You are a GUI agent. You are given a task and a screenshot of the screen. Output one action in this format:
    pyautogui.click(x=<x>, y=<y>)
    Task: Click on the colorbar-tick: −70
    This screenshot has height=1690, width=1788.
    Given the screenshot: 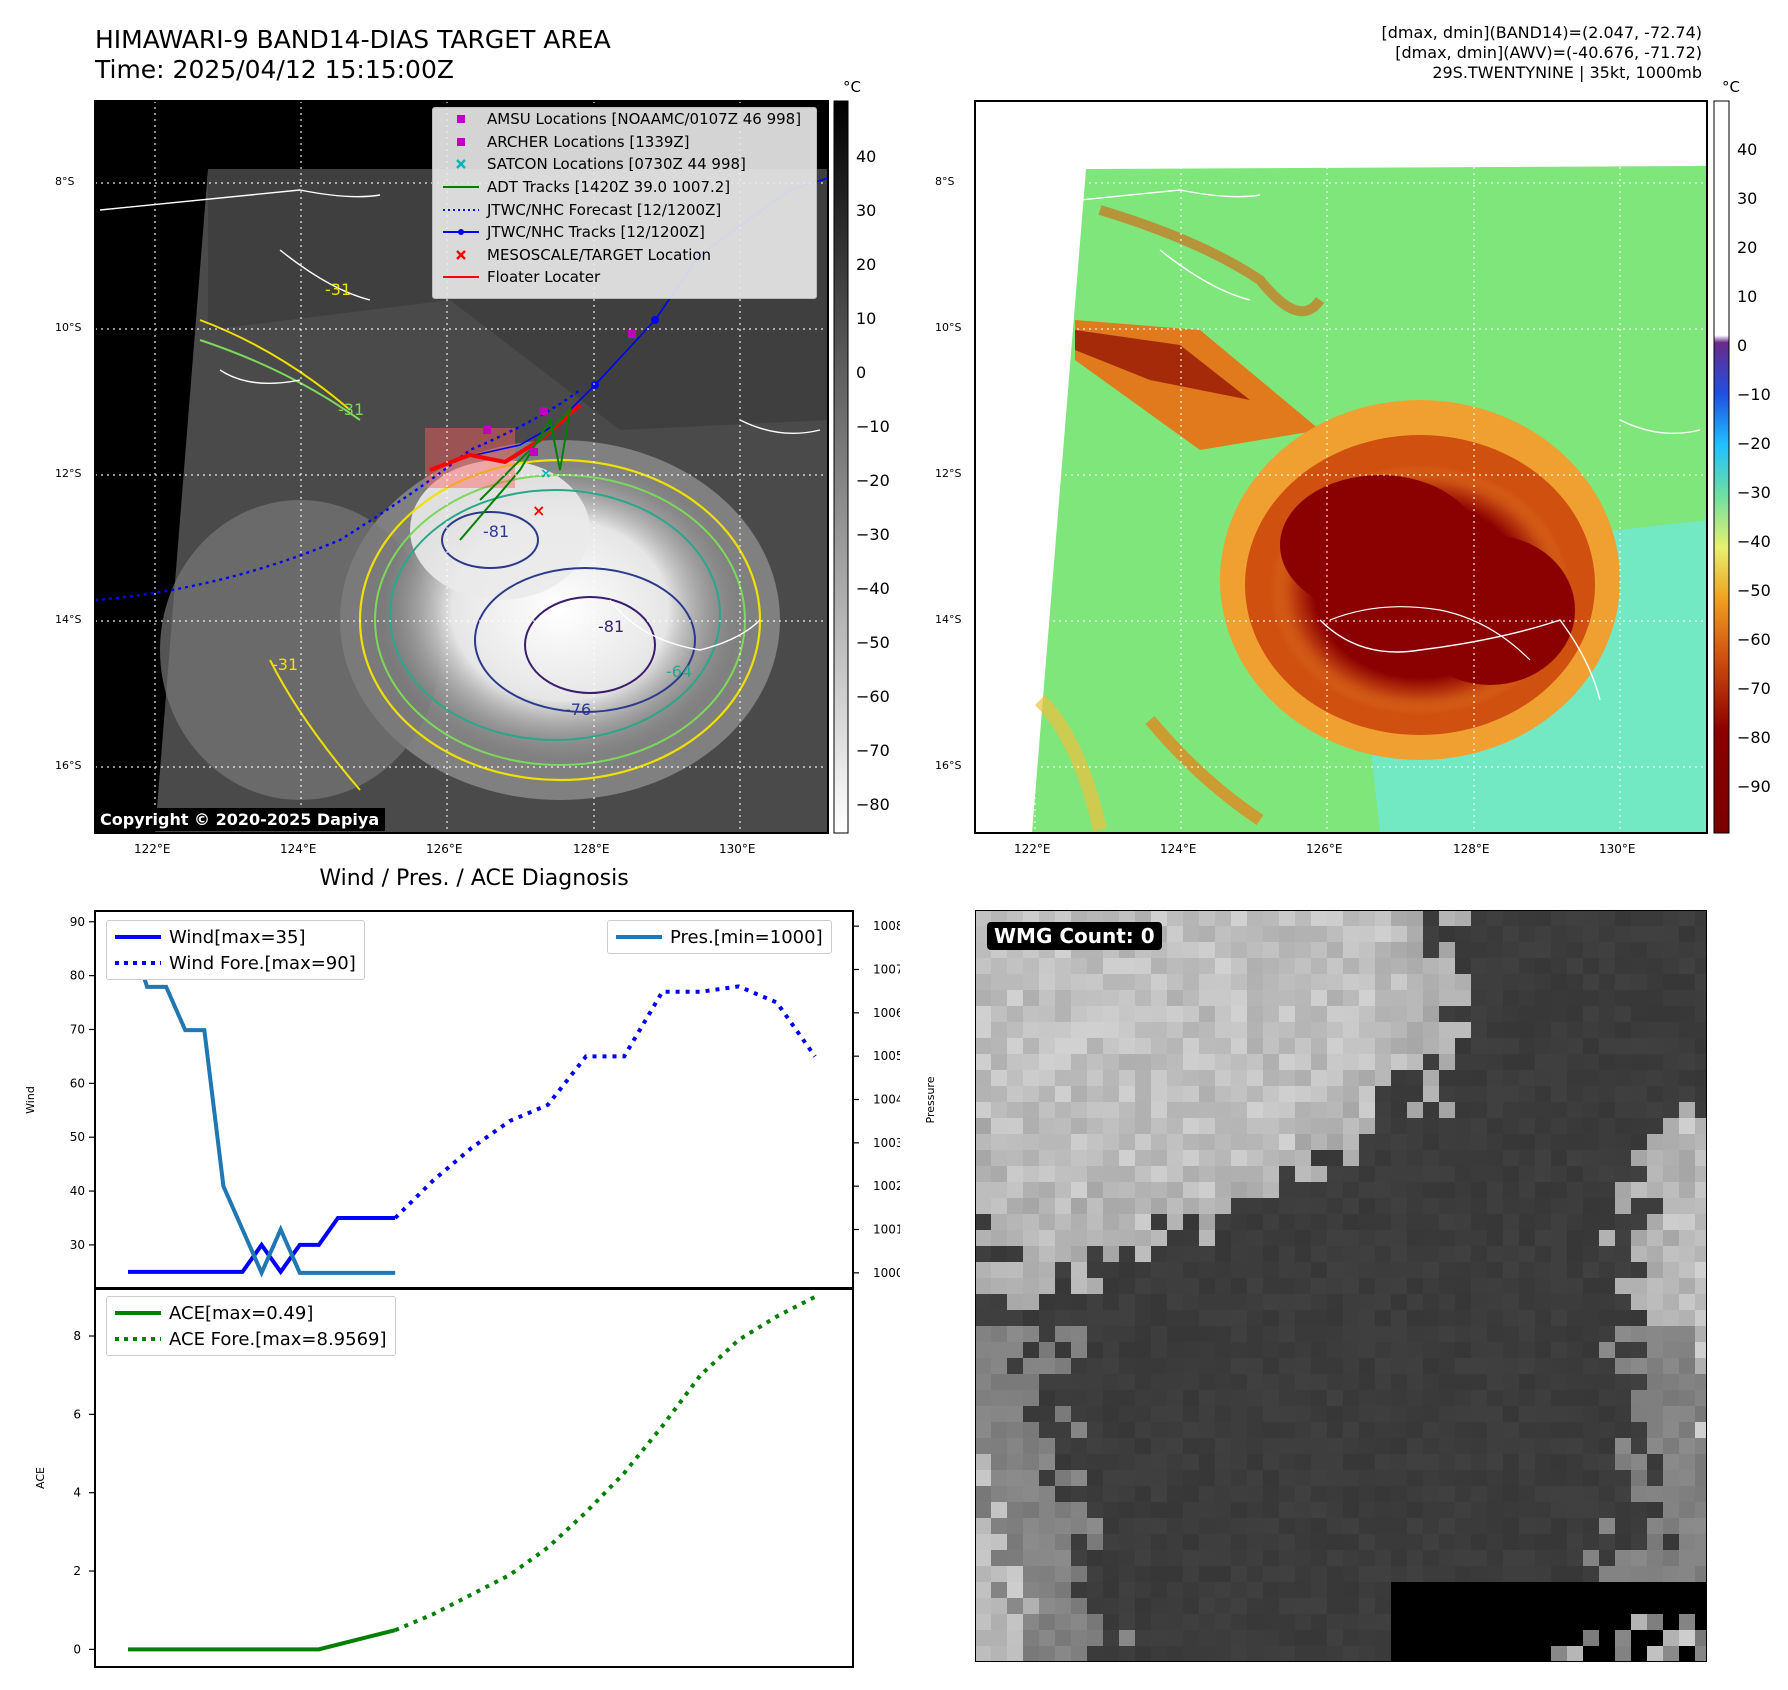 What is the action you would take?
    pyautogui.click(x=1754, y=688)
    